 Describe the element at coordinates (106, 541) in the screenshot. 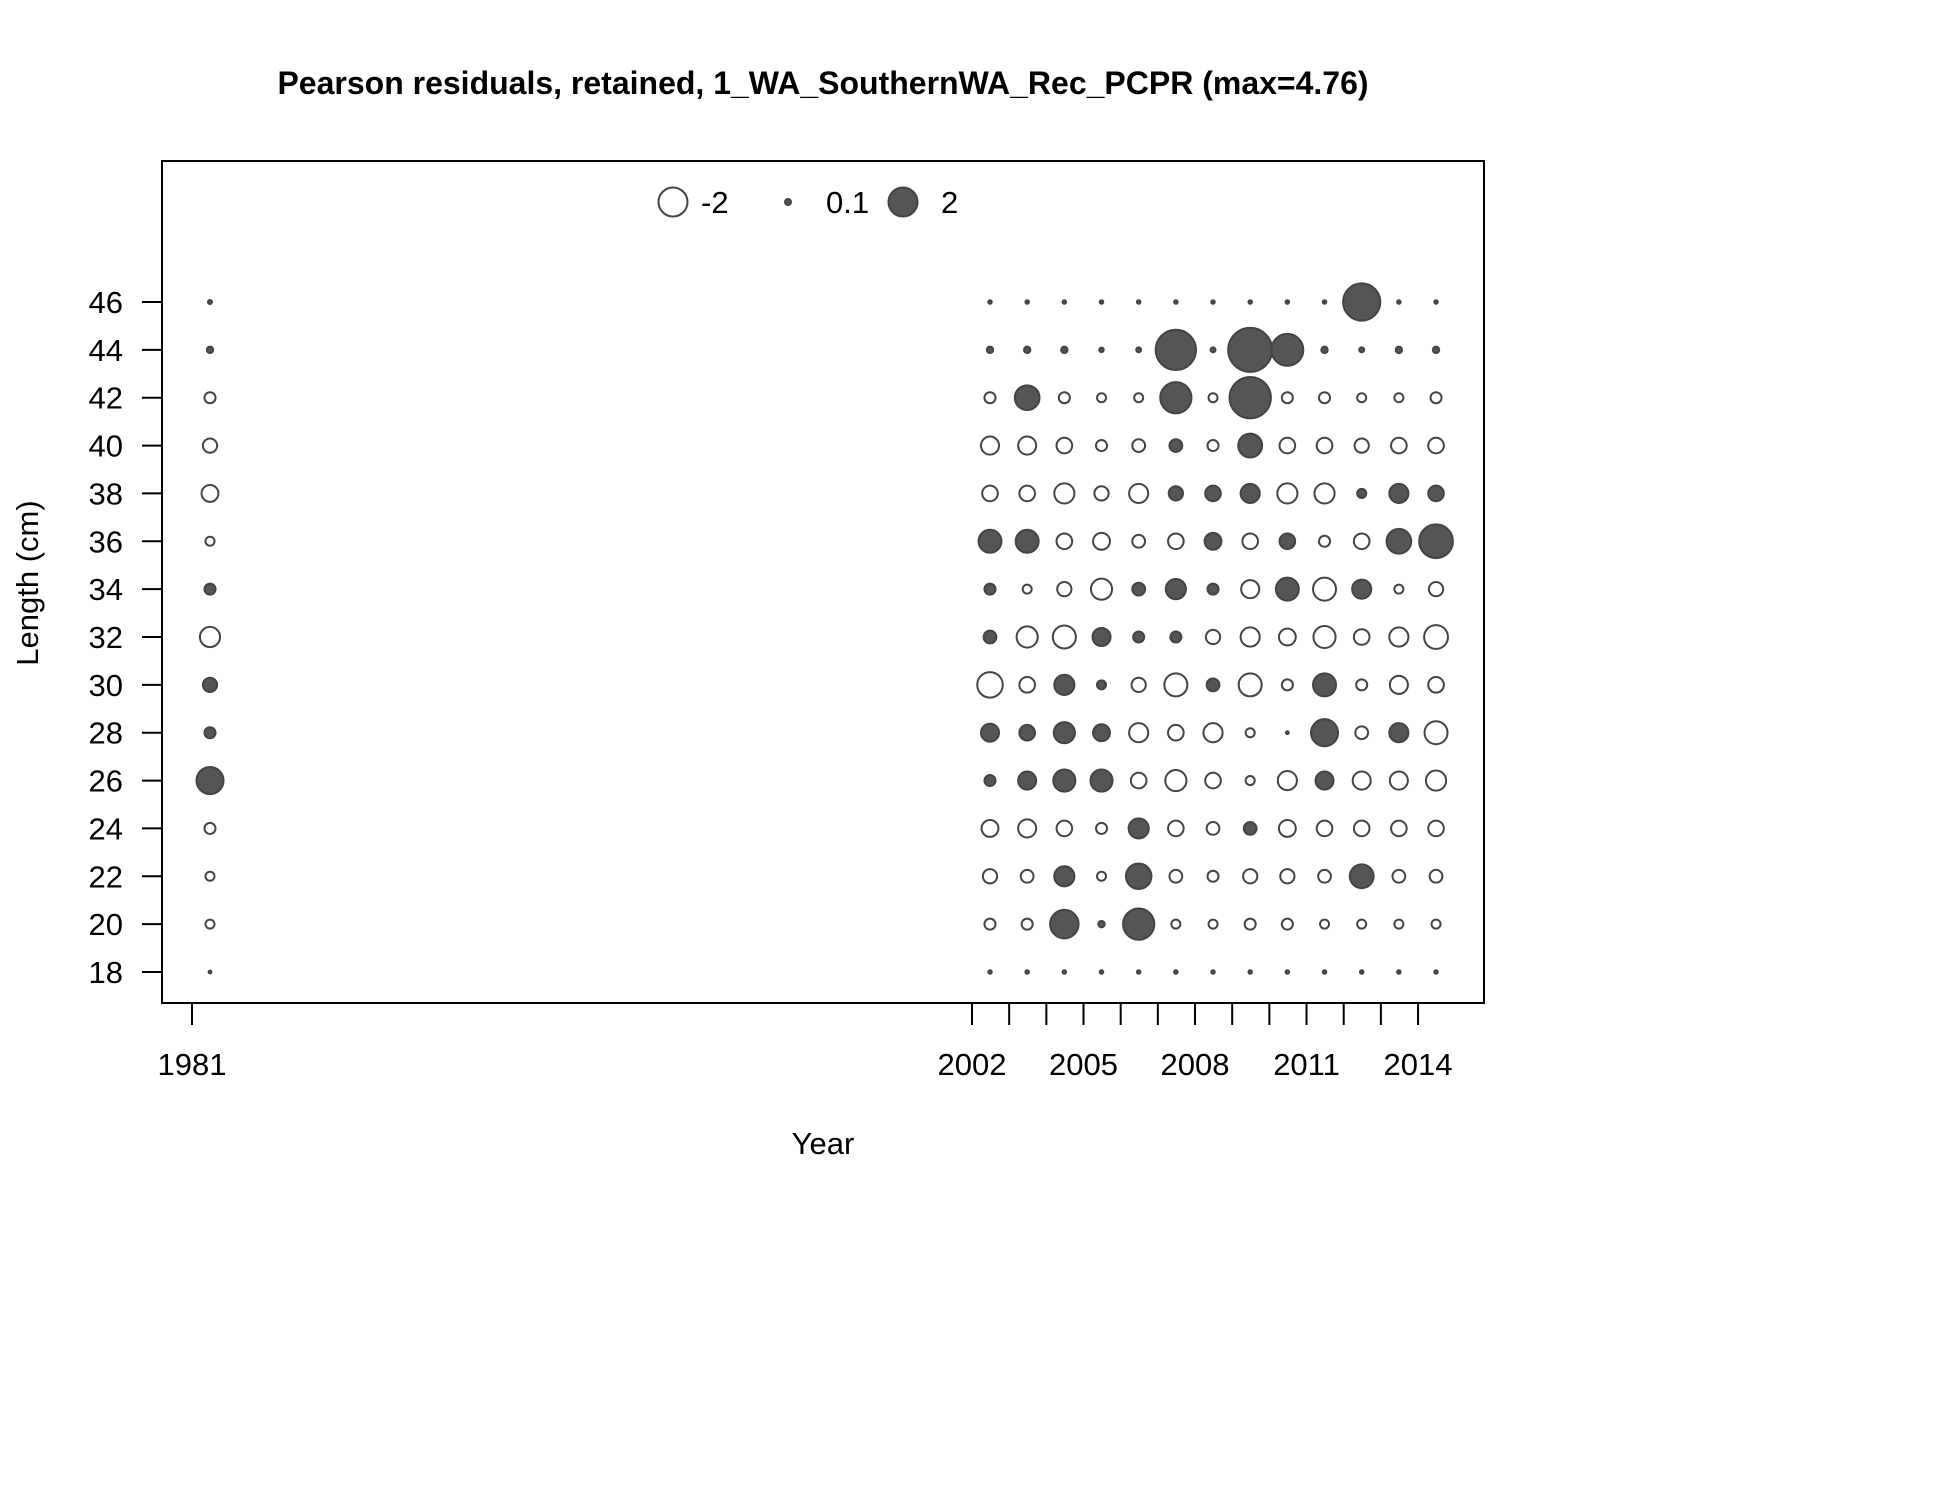

I see `y-tick-label: 36` at that location.